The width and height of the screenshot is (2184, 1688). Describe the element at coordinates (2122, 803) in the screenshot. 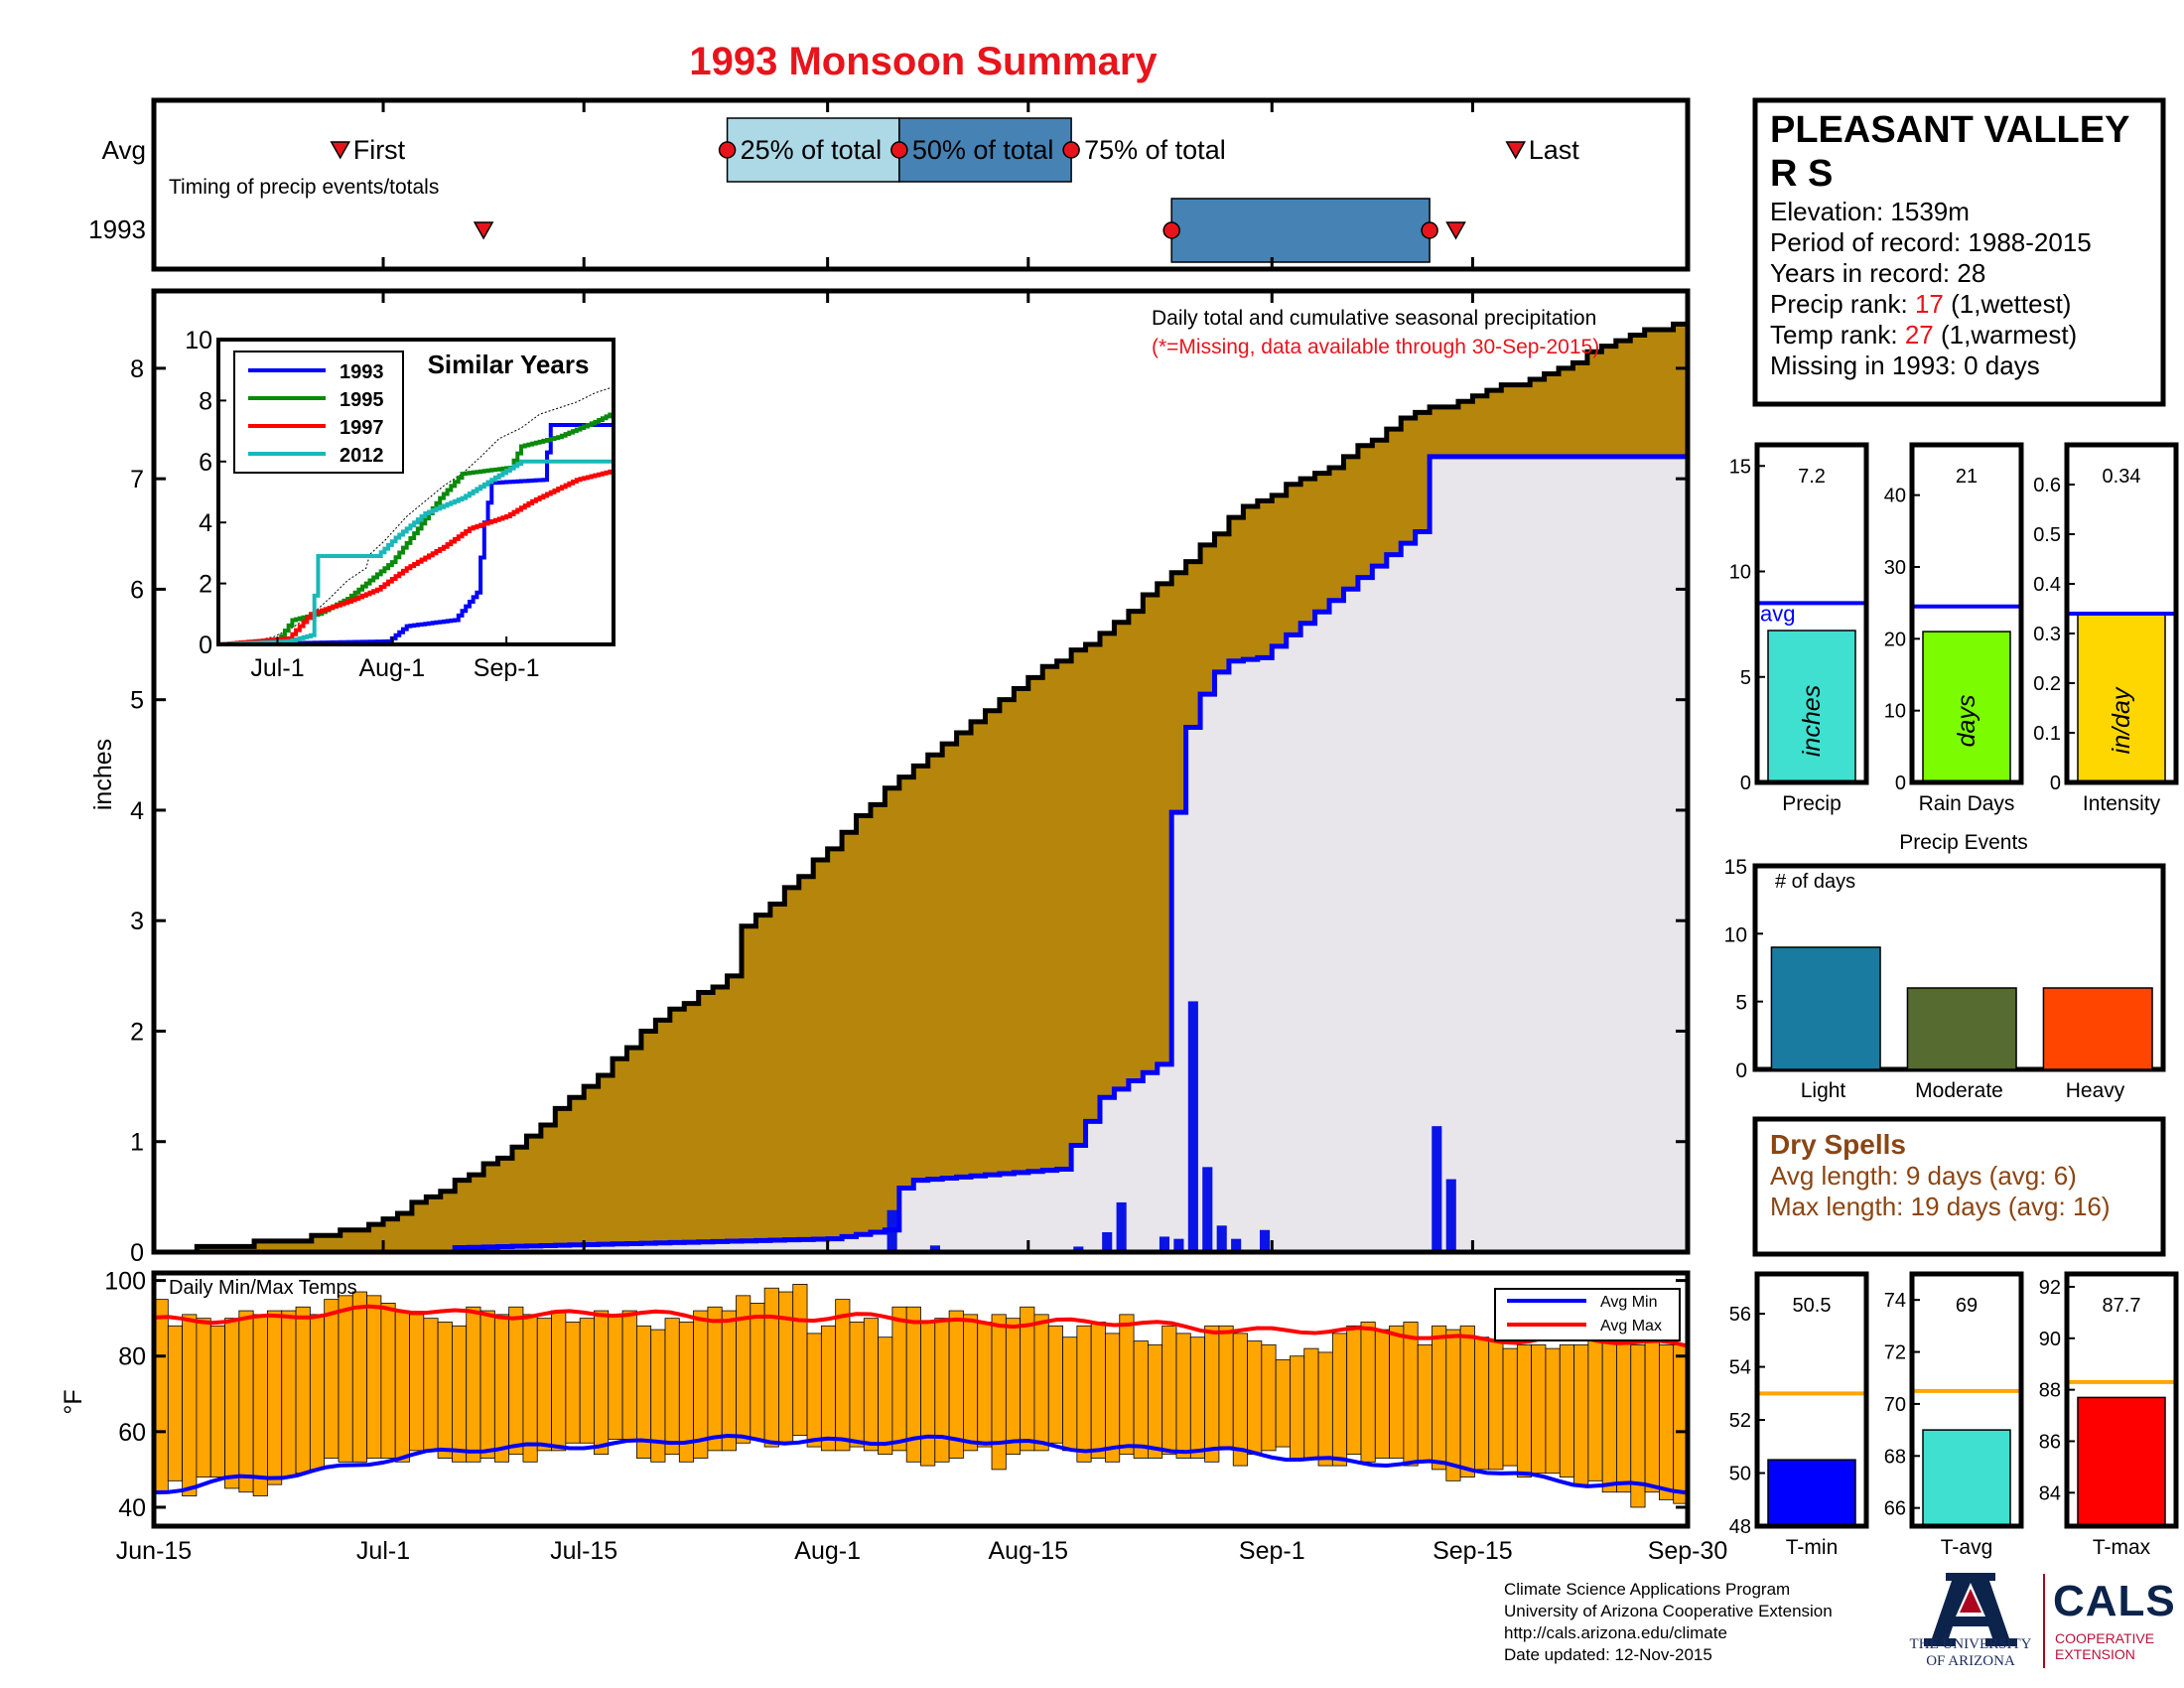

I see `panel-category-label: Intensity` at that location.